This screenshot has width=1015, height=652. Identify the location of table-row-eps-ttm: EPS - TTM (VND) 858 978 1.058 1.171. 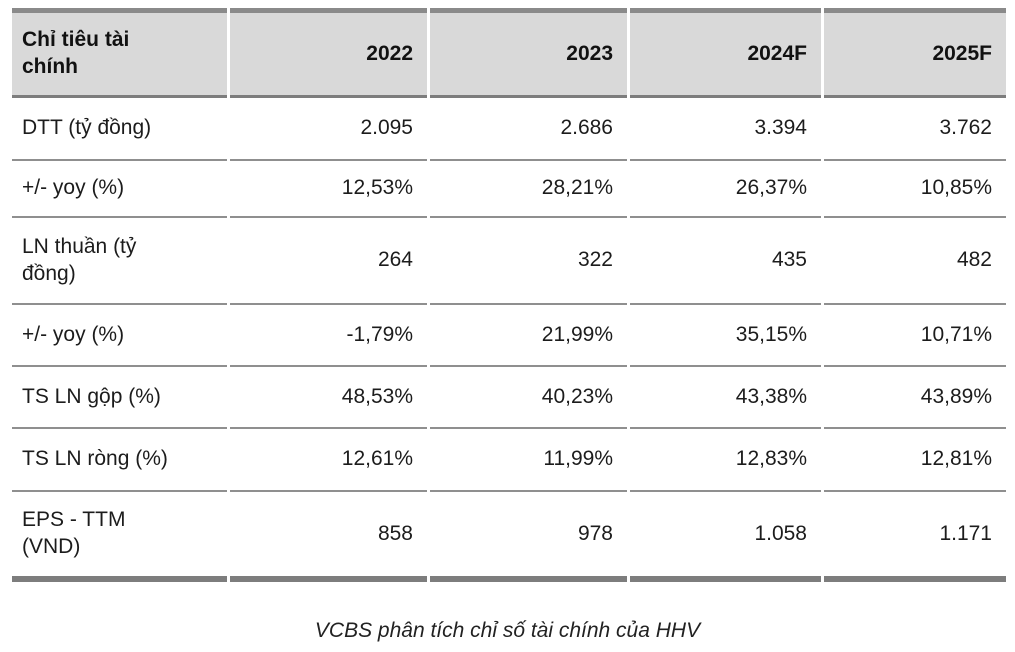
(509, 537).